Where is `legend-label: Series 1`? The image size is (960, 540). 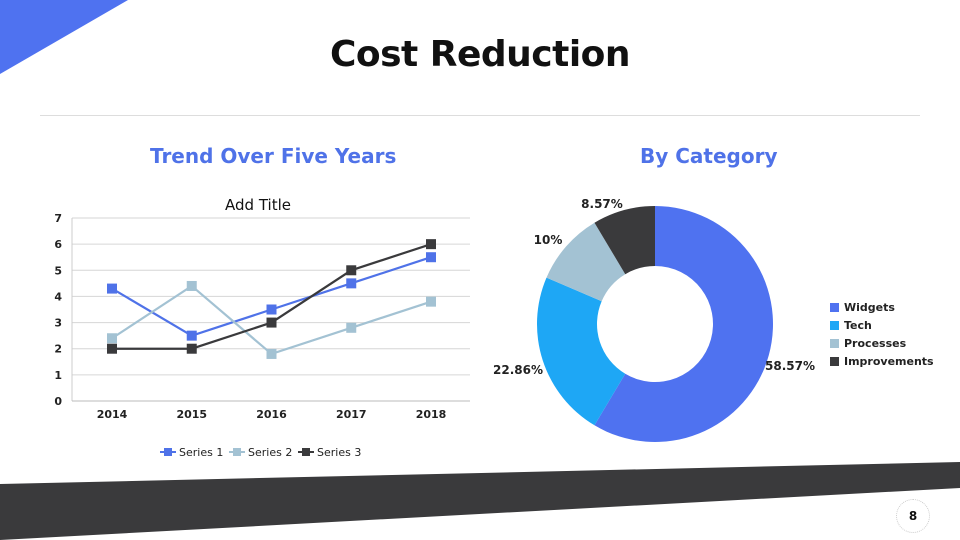 legend-label: Series 1 is located at coordinates (201, 452).